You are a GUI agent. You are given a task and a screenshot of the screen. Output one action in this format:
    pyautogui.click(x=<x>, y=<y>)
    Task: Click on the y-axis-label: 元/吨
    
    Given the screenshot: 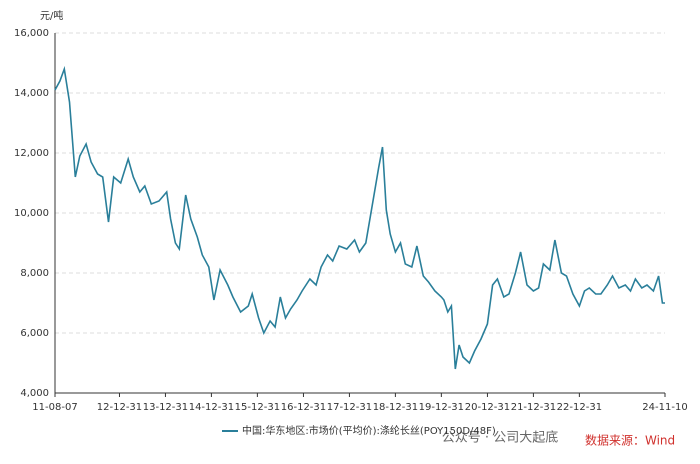 What is the action you would take?
    pyautogui.click(x=51, y=15)
    